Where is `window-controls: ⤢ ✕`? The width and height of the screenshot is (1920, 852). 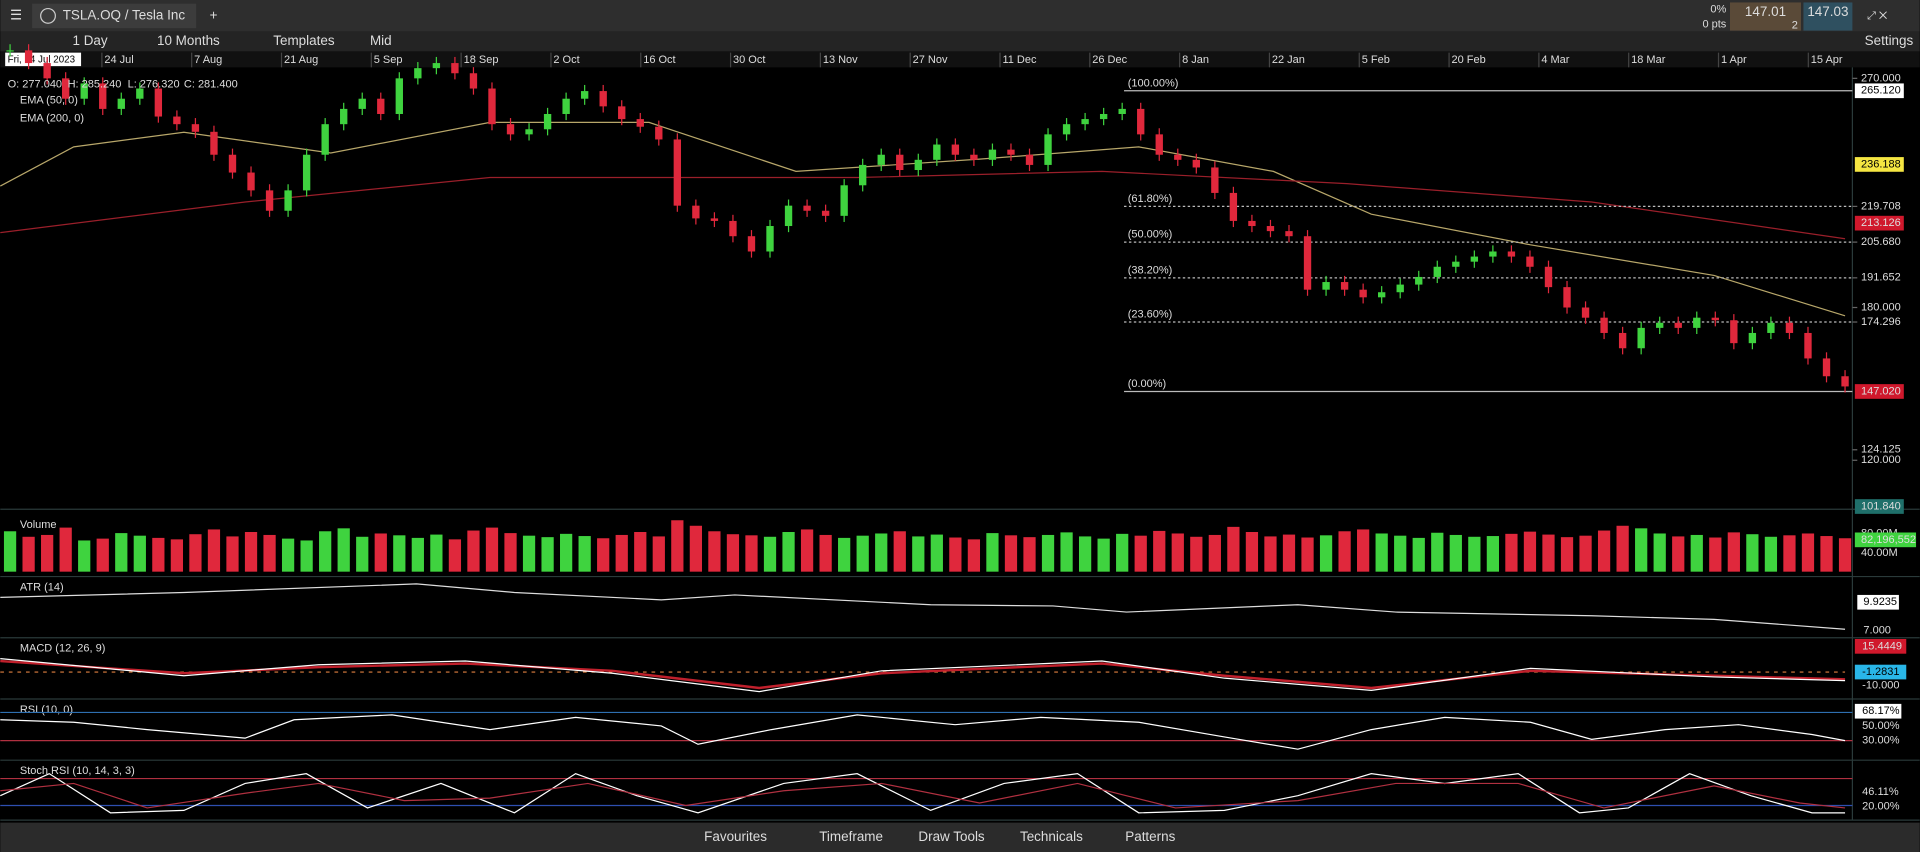 window-controls: ⤢ ✕ is located at coordinates (1877, 16).